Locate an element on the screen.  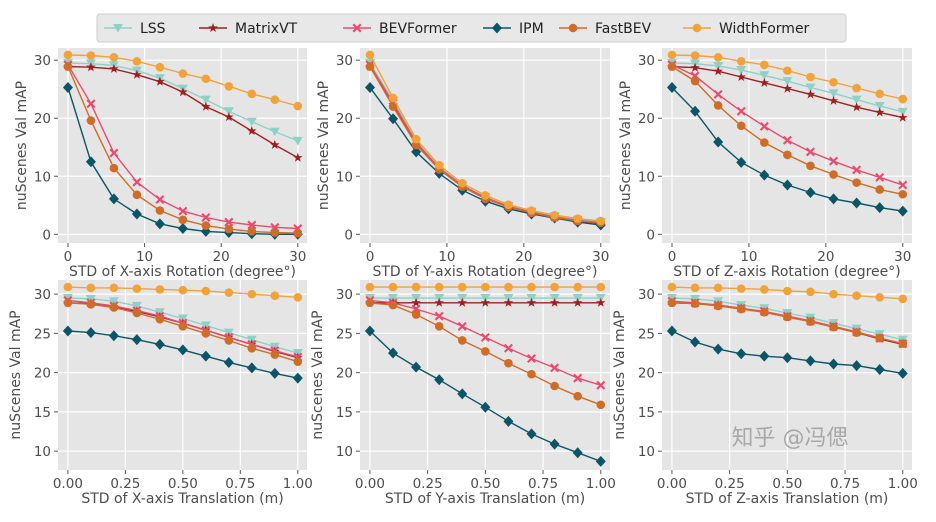
legend-label: IPM is located at coordinates (531, 29).